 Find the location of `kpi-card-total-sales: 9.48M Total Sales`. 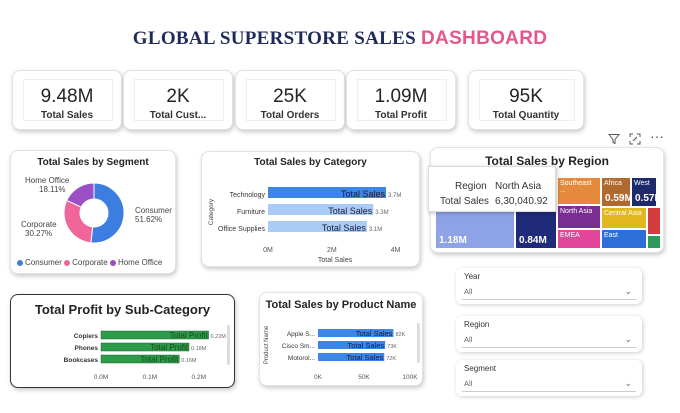

kpi-card-total-sales: 9.48M Total Sales is located at coordinates (67, 100).